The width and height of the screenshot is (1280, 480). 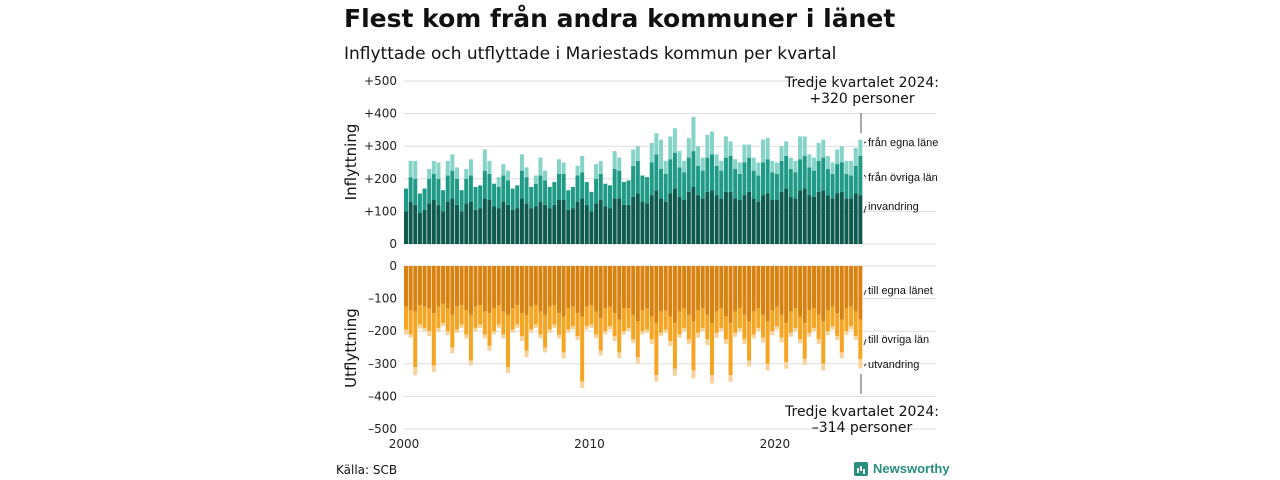 What do you see at coordinates (393, 244) in the screenshot?
I see `y-tick-label: 0` at bounding box center [393, 244].